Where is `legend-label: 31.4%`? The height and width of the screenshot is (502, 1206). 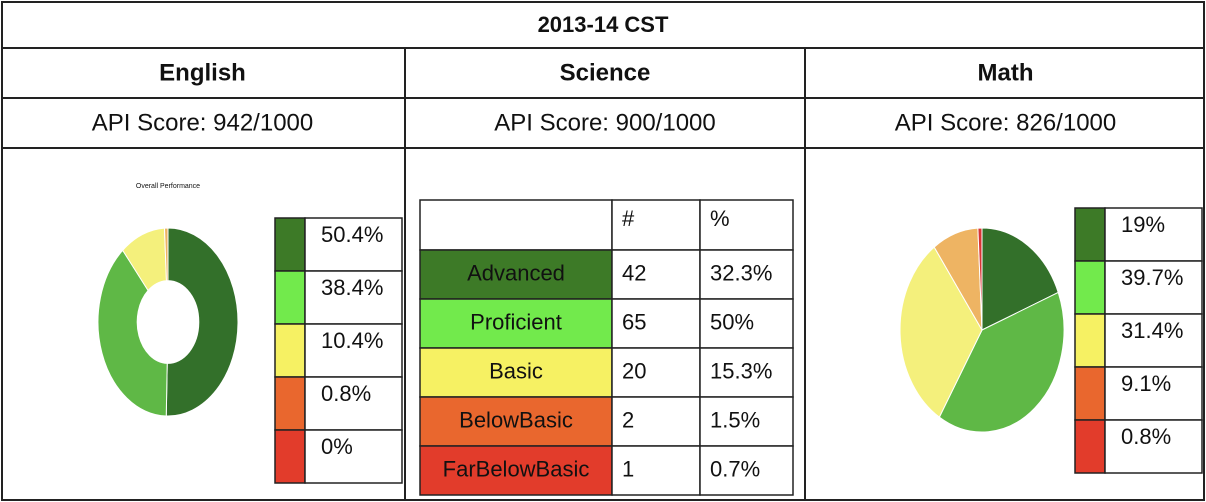 legend-label: 31.4% is located at coordinates (1152, 330).